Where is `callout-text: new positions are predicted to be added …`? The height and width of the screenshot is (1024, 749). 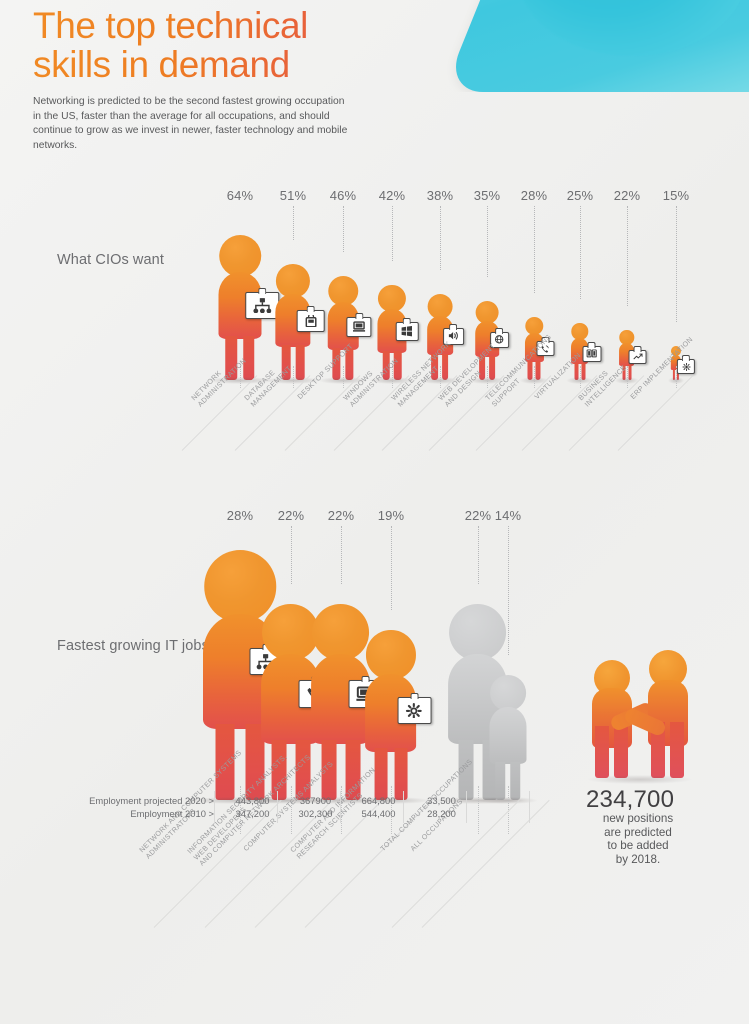 callout-text: new positions are predicted to be added … is located at coordinates (638, 839).